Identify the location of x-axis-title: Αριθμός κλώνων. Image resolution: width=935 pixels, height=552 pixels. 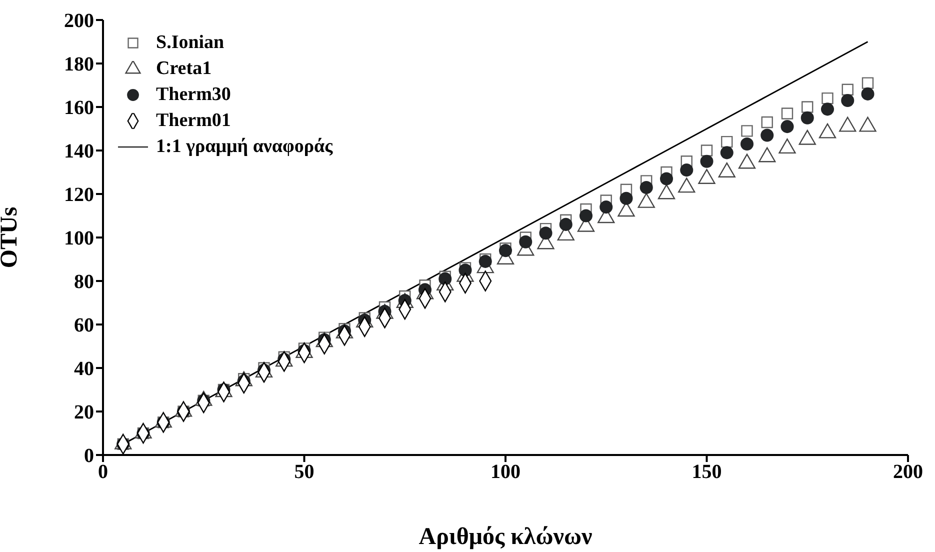
(505, 537).